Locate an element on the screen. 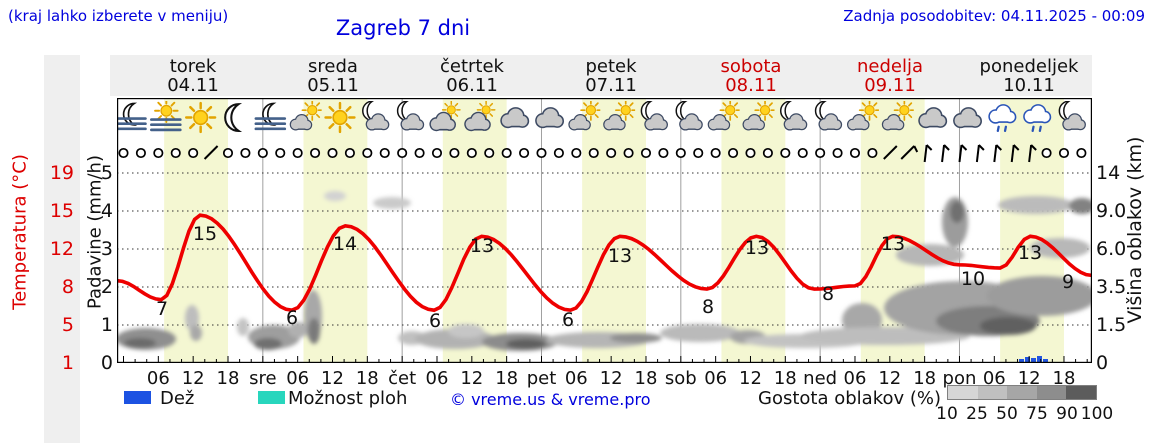 This screenshot has height=443, width=1152. day-date: 05.11 is located at coordinates (333, 85).